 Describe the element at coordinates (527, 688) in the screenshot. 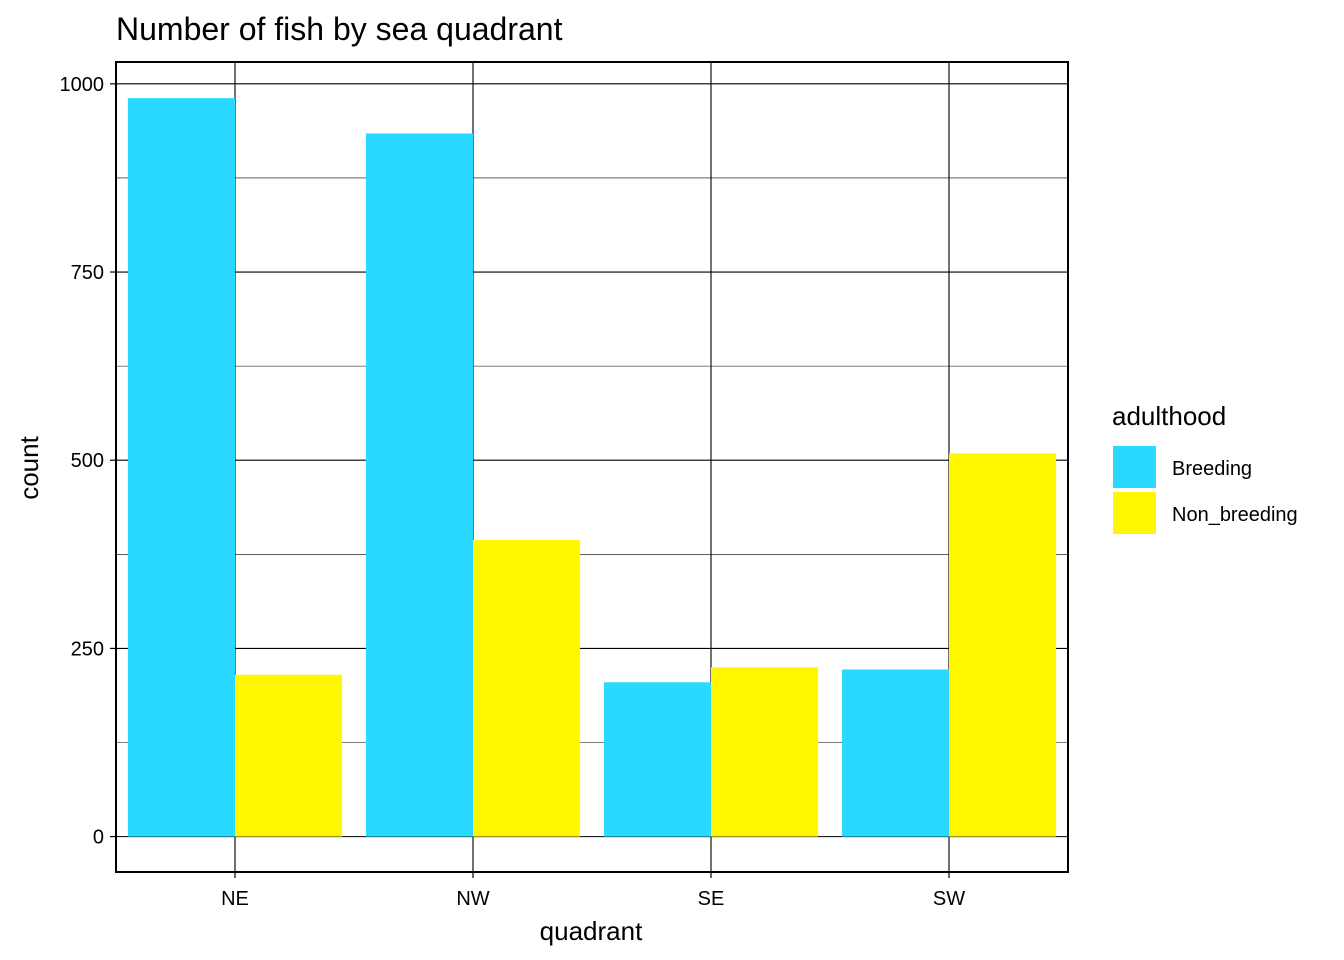

I see `bar-non-breeding-nw` at that location.